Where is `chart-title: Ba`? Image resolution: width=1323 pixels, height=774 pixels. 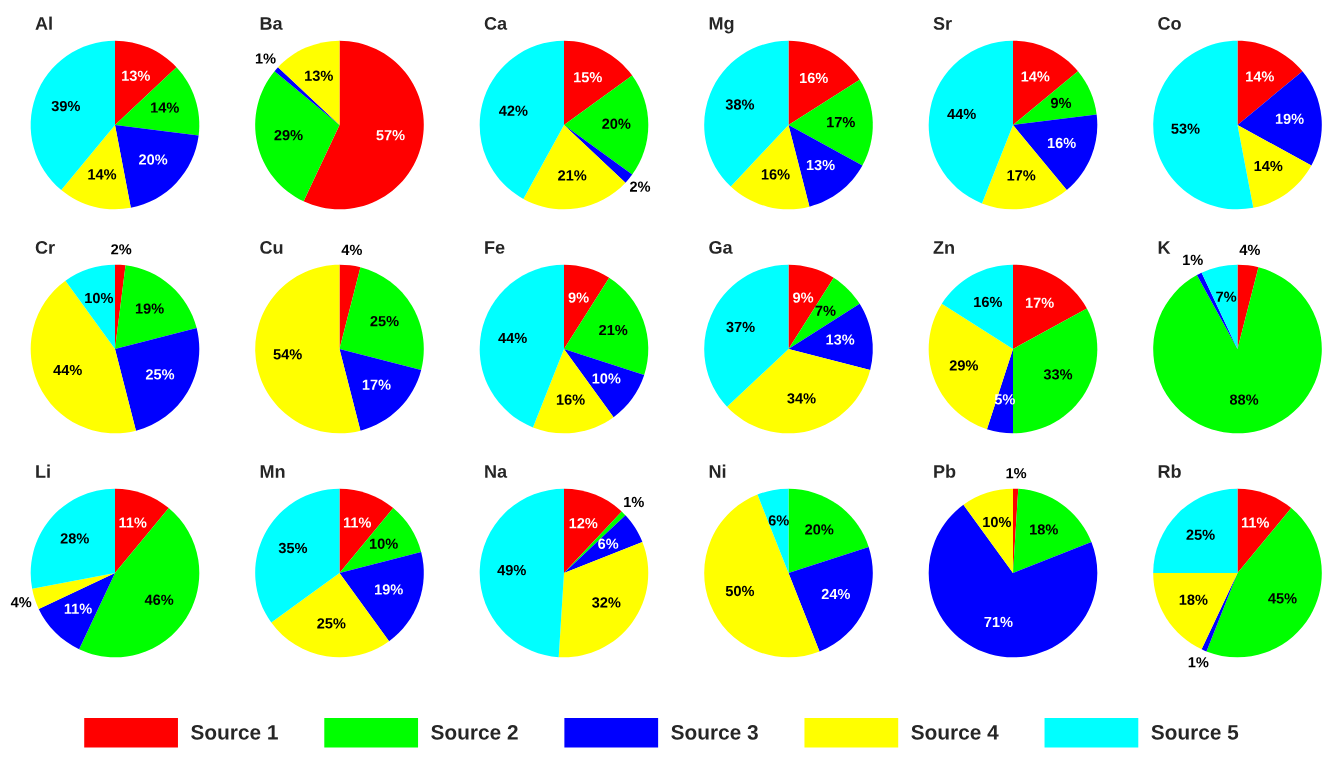 chart-title: Ba is located at coordinates (271, 23).